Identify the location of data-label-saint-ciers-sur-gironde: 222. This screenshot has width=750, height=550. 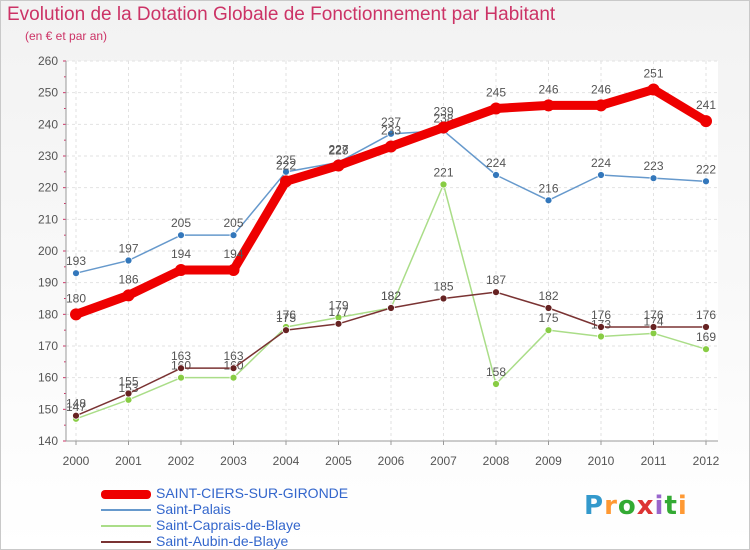
(286, 165).